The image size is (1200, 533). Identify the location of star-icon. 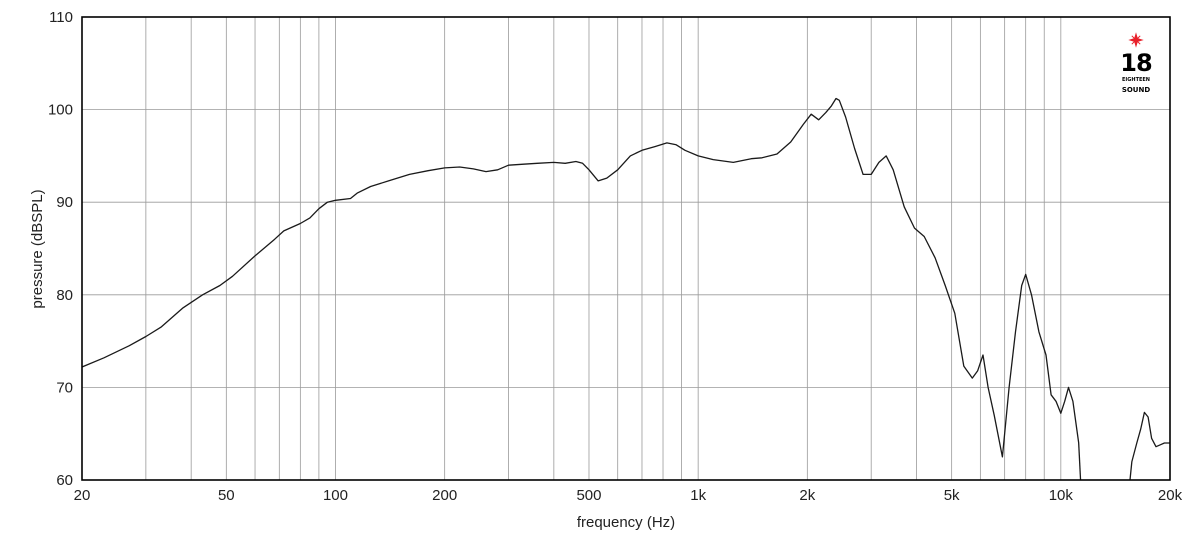
(1136, 40).